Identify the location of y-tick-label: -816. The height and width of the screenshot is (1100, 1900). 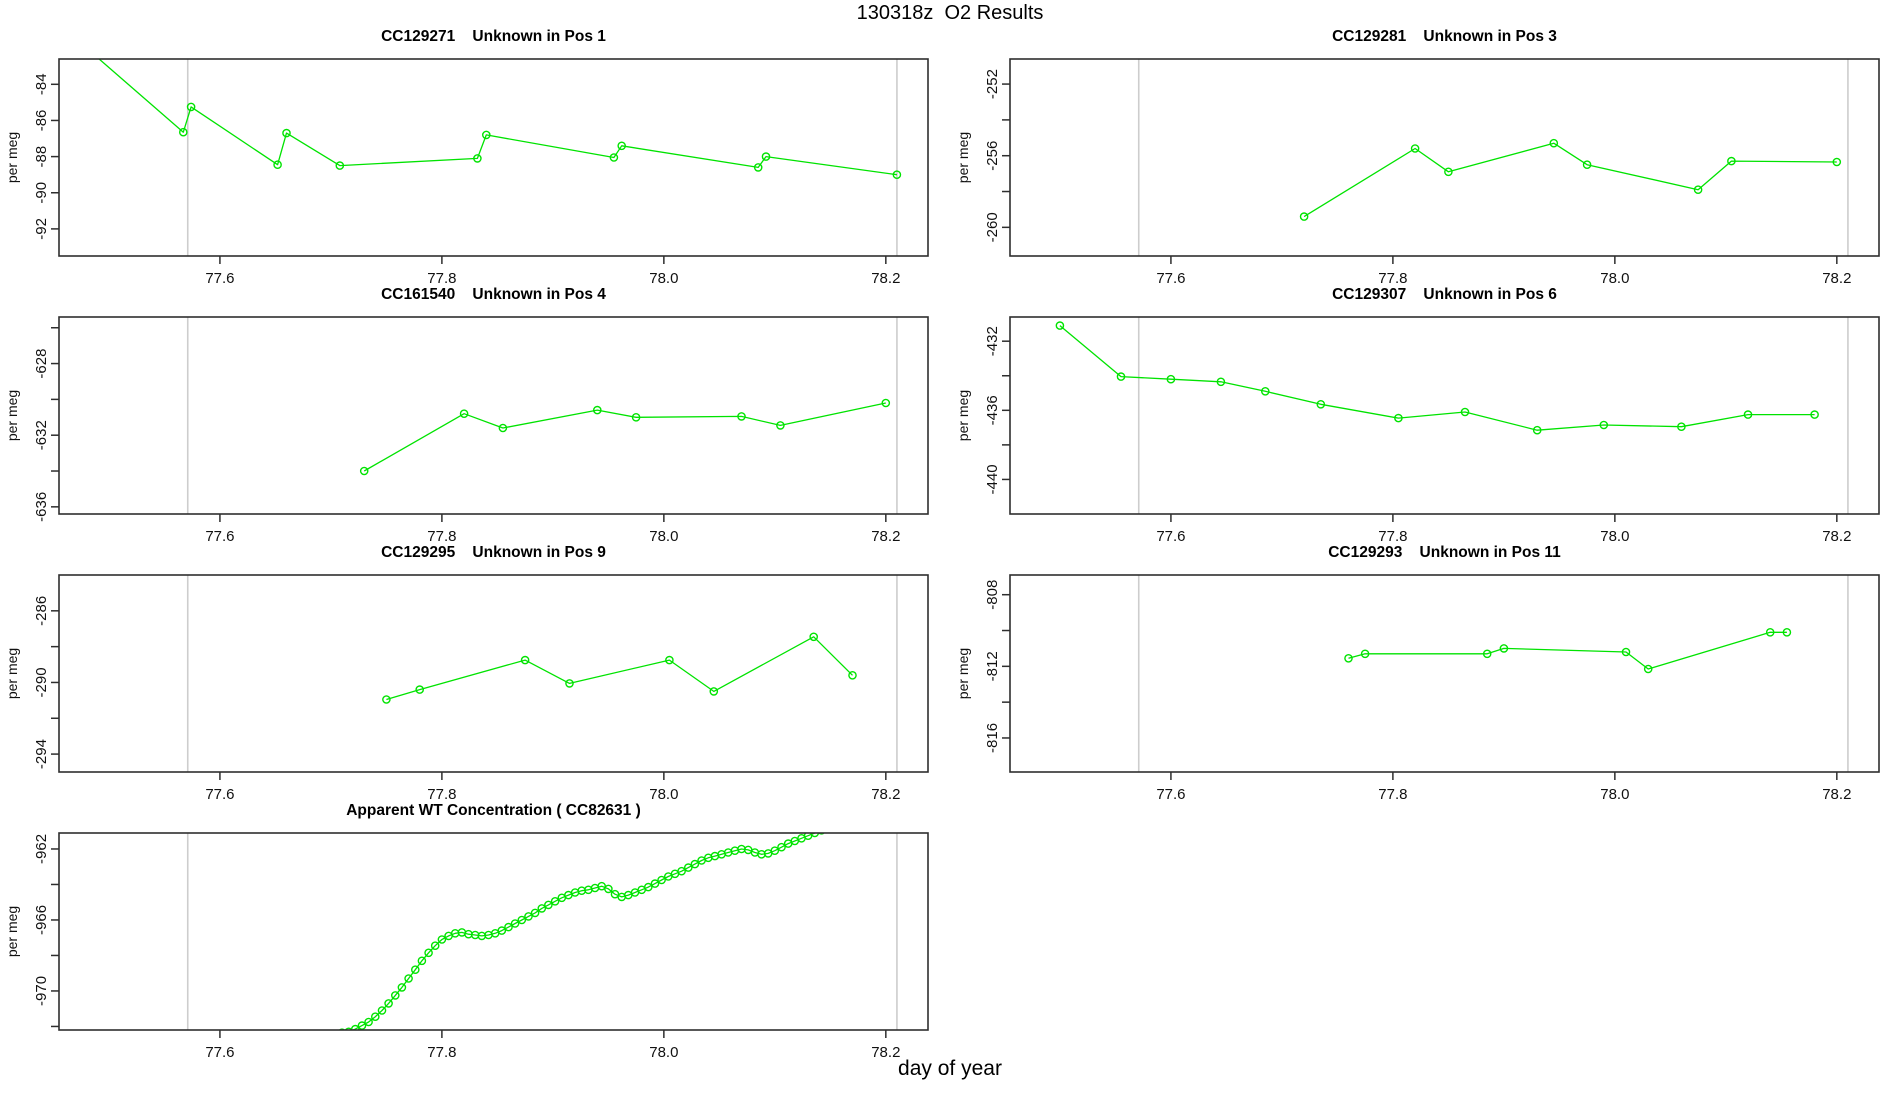
(992, 738).